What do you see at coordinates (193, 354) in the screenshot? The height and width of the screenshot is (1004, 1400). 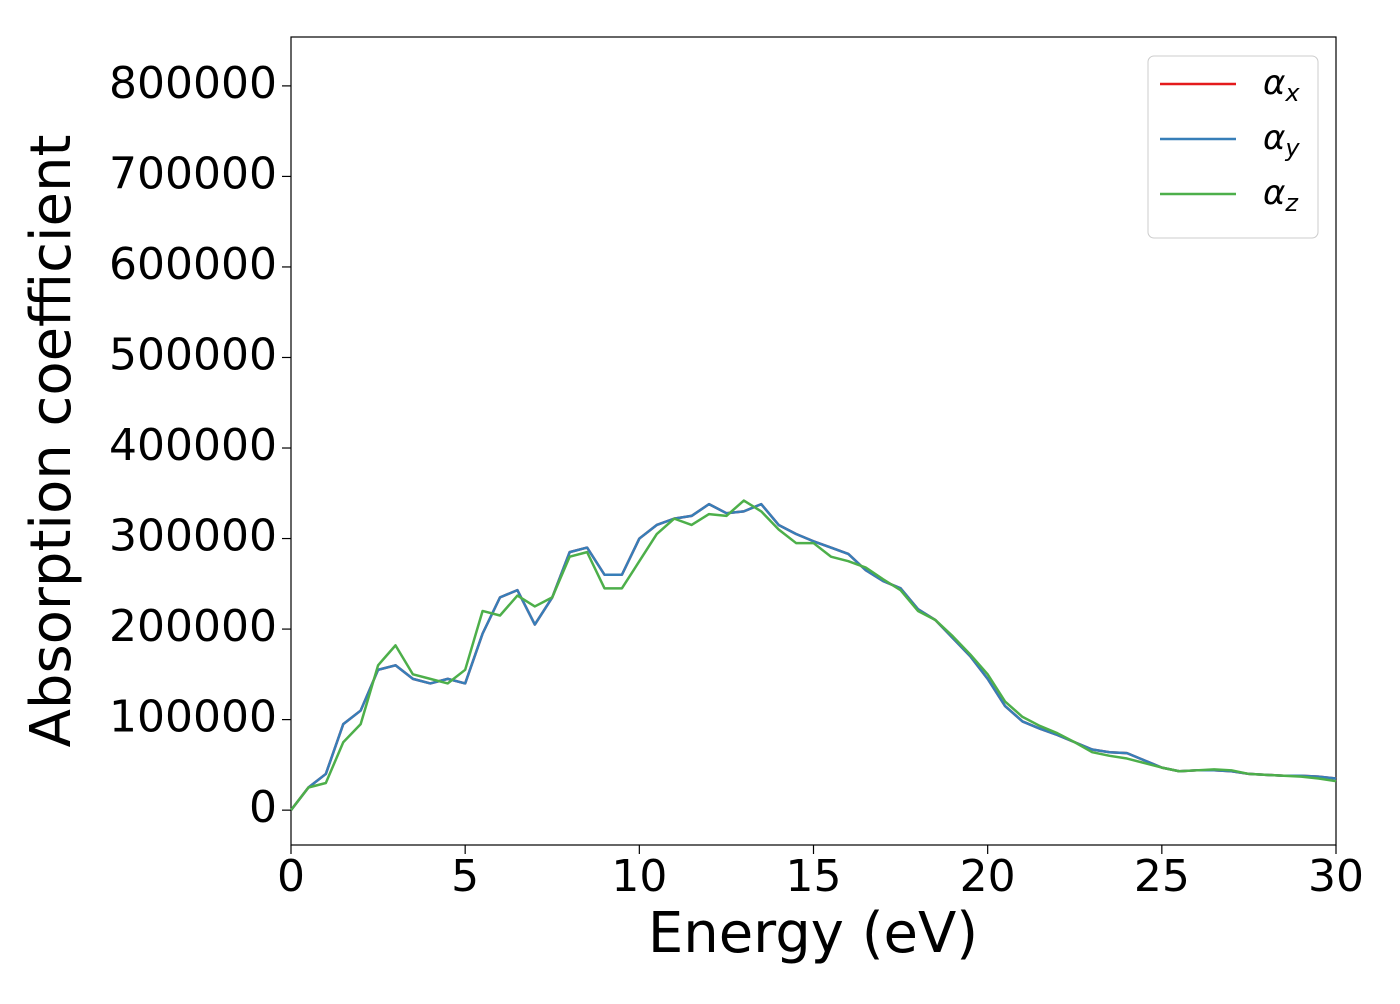 I see `y-tick-label: 500000` at bounding box center [193, 354].